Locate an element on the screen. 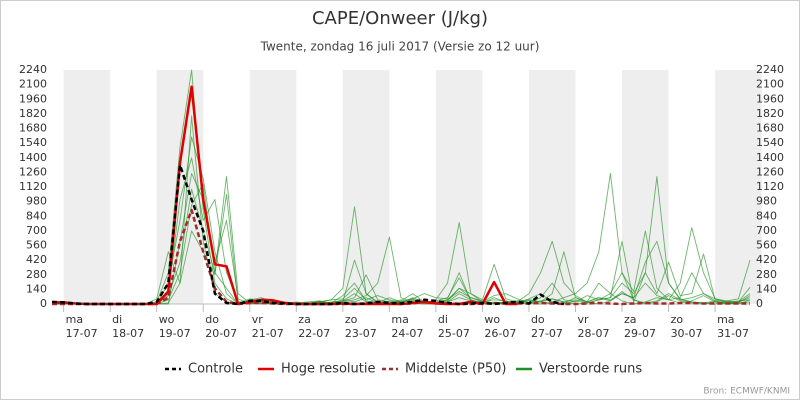 This screenshot has height=400, width=800. y-tick-label: 0 is located at coordinates (43, 303).